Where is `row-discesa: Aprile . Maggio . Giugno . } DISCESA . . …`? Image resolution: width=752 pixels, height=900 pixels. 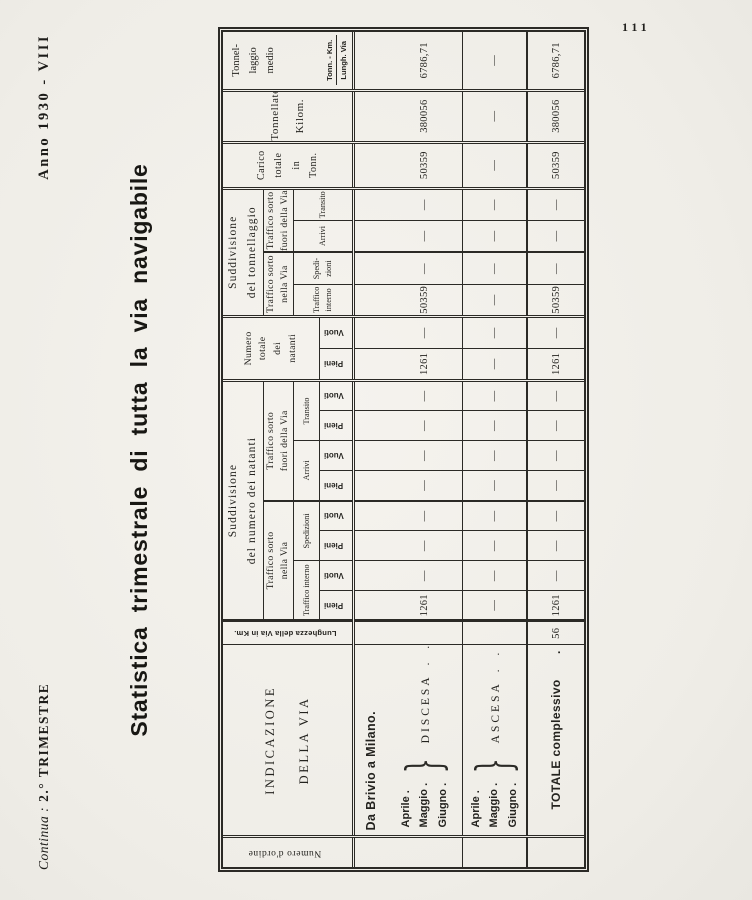
row-discesa: Aprile . Maggio . Giugno . } DISCESA . . … is located at coordinates (425, 449).